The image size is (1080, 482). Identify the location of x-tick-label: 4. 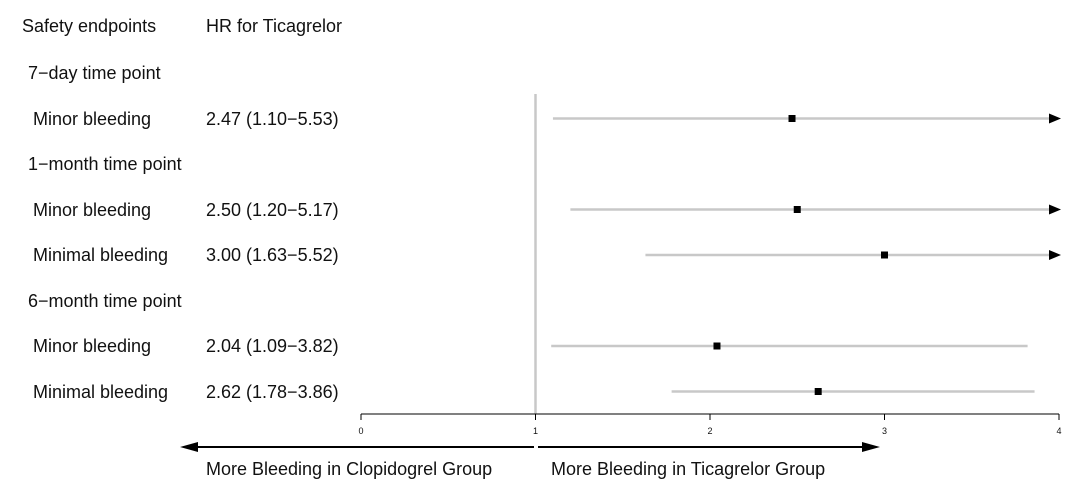
(1058, 431).